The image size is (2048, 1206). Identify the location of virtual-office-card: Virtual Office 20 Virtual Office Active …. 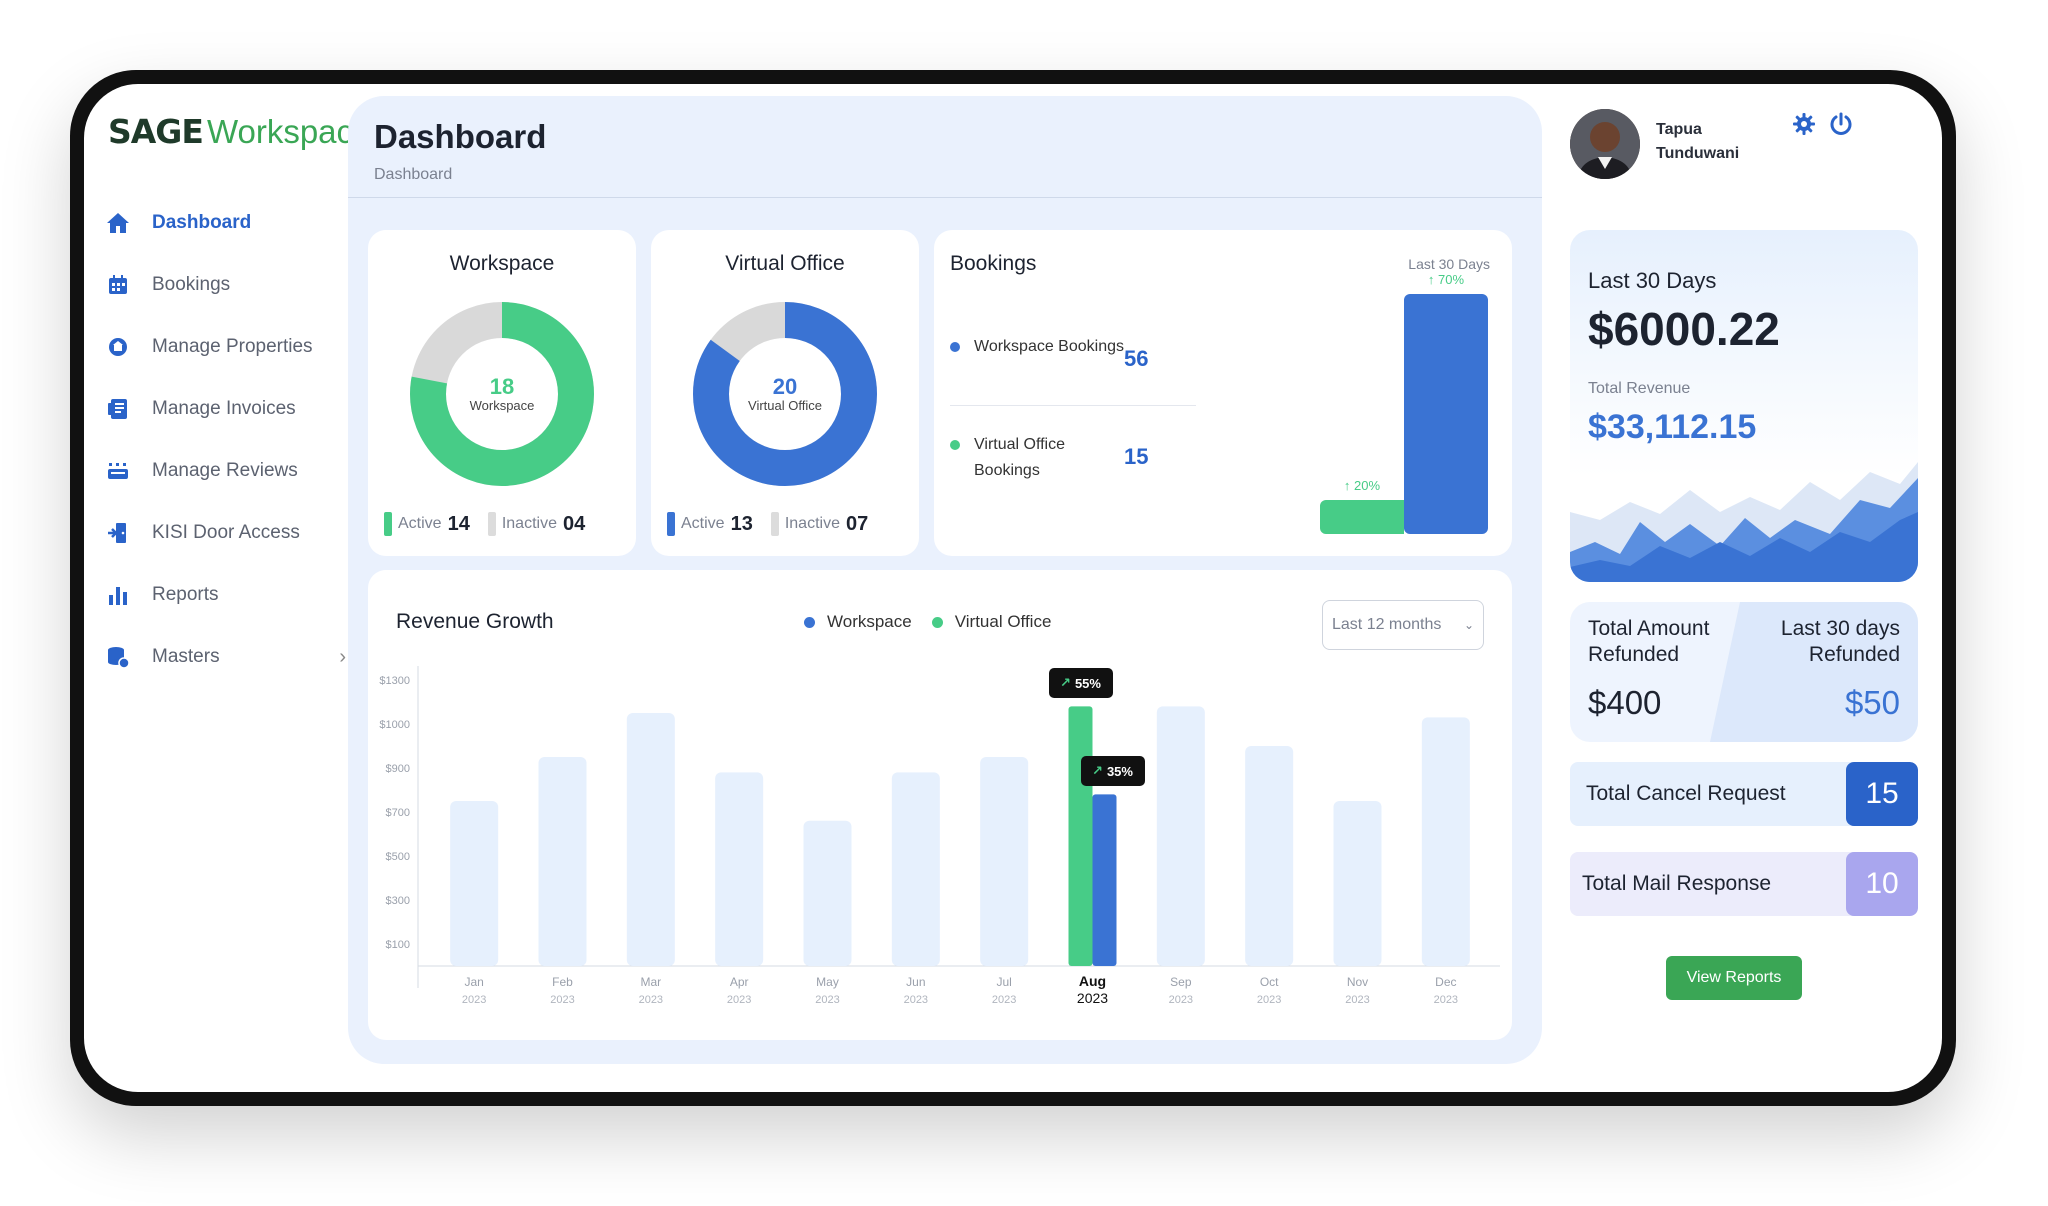
(785, 393).